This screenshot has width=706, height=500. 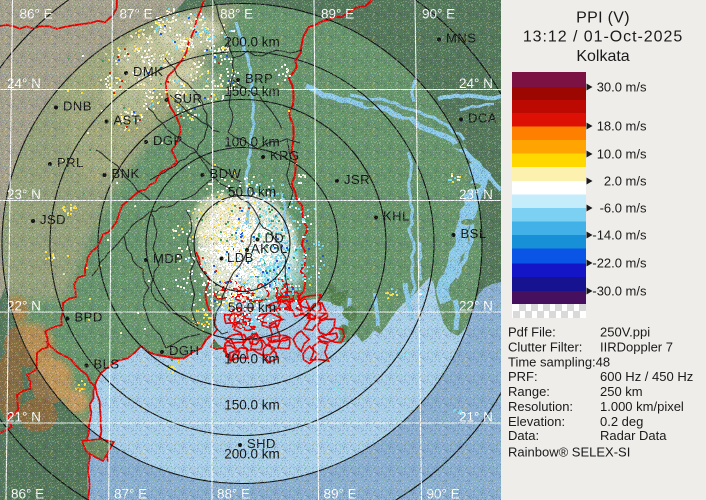 What do you see at coordinates (603, 37) in the screenshot?
I see `svg-text: 13:12 / 01-Oct-2025` at bounding box center [603, 37].